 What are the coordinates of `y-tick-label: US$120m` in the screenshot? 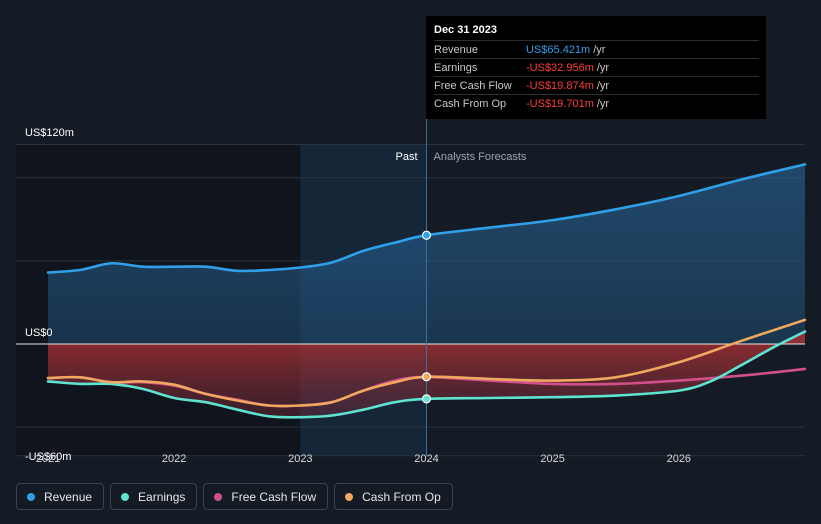 It's located at (49, 133).